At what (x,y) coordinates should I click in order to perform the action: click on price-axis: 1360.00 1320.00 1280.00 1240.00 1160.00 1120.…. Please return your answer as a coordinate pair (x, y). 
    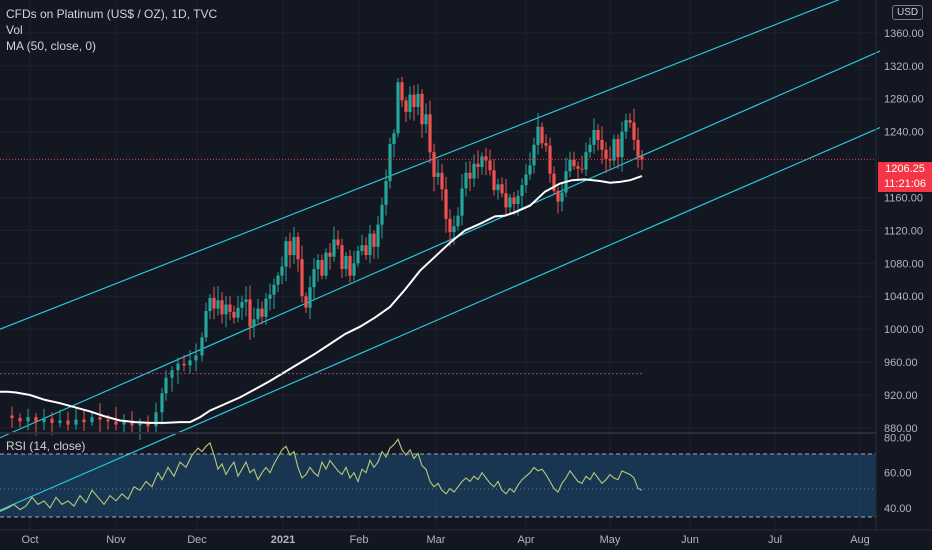
    Looking at the image, I should click on (904, 231).